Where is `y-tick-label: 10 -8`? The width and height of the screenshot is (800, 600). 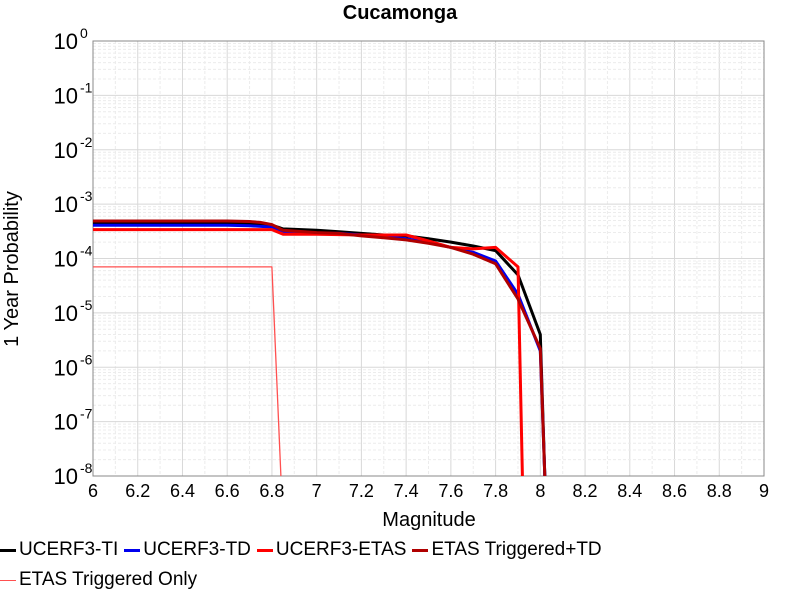
y-tick-label: 10 -8 is located at coordinates (73, 474).